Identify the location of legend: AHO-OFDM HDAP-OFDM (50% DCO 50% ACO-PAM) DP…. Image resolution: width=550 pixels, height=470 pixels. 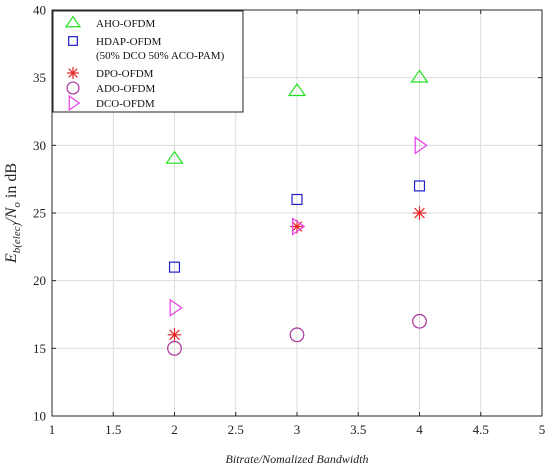
(148, 61).